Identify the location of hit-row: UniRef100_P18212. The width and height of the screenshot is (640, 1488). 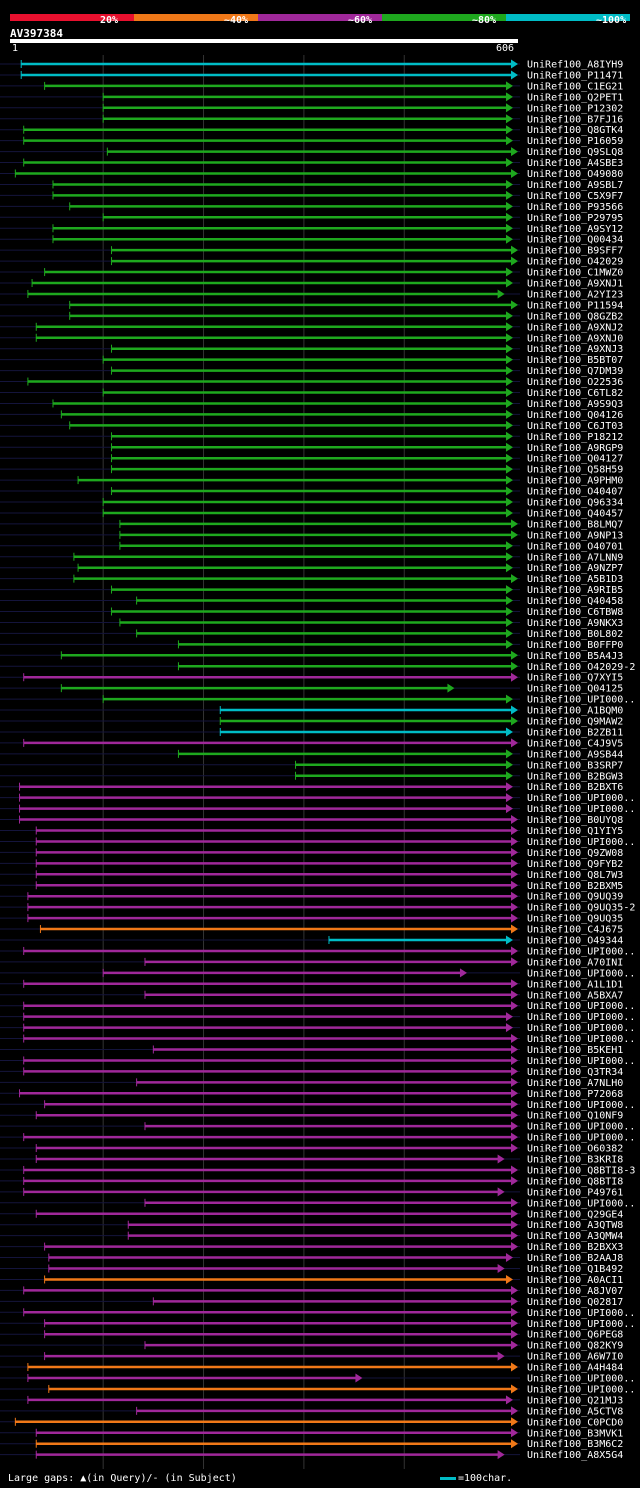
(311, 437).